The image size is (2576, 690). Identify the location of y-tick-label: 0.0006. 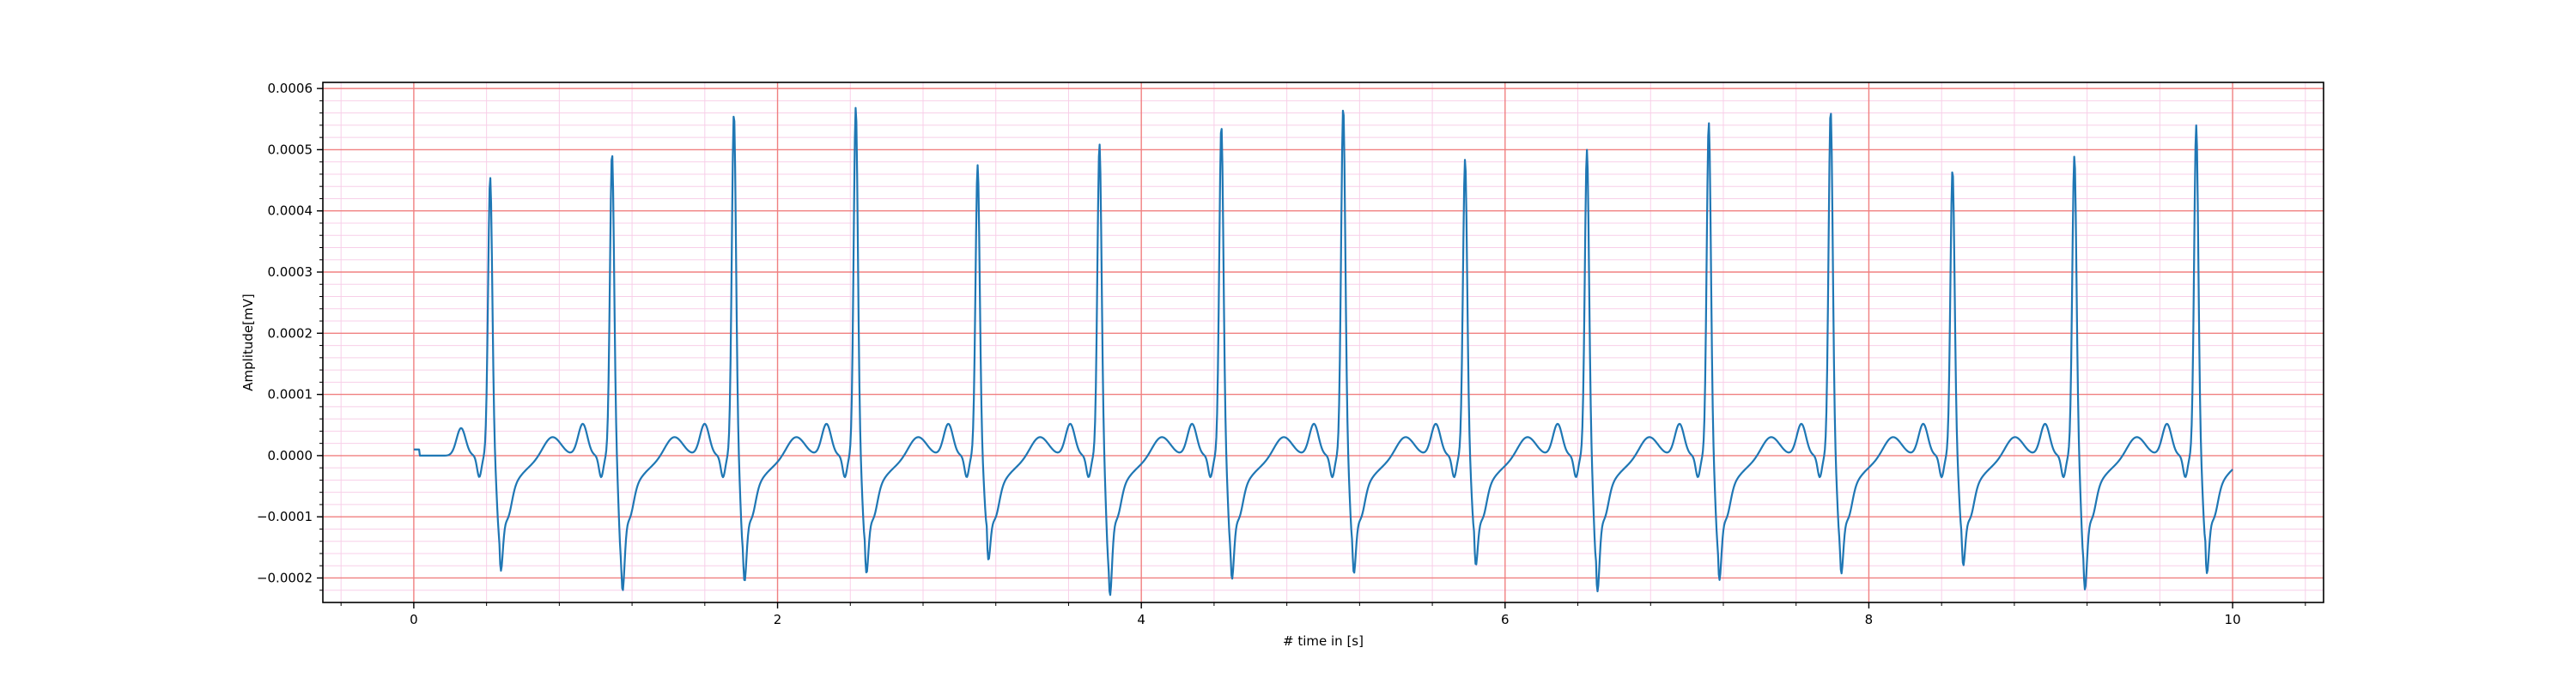
(291, 88).